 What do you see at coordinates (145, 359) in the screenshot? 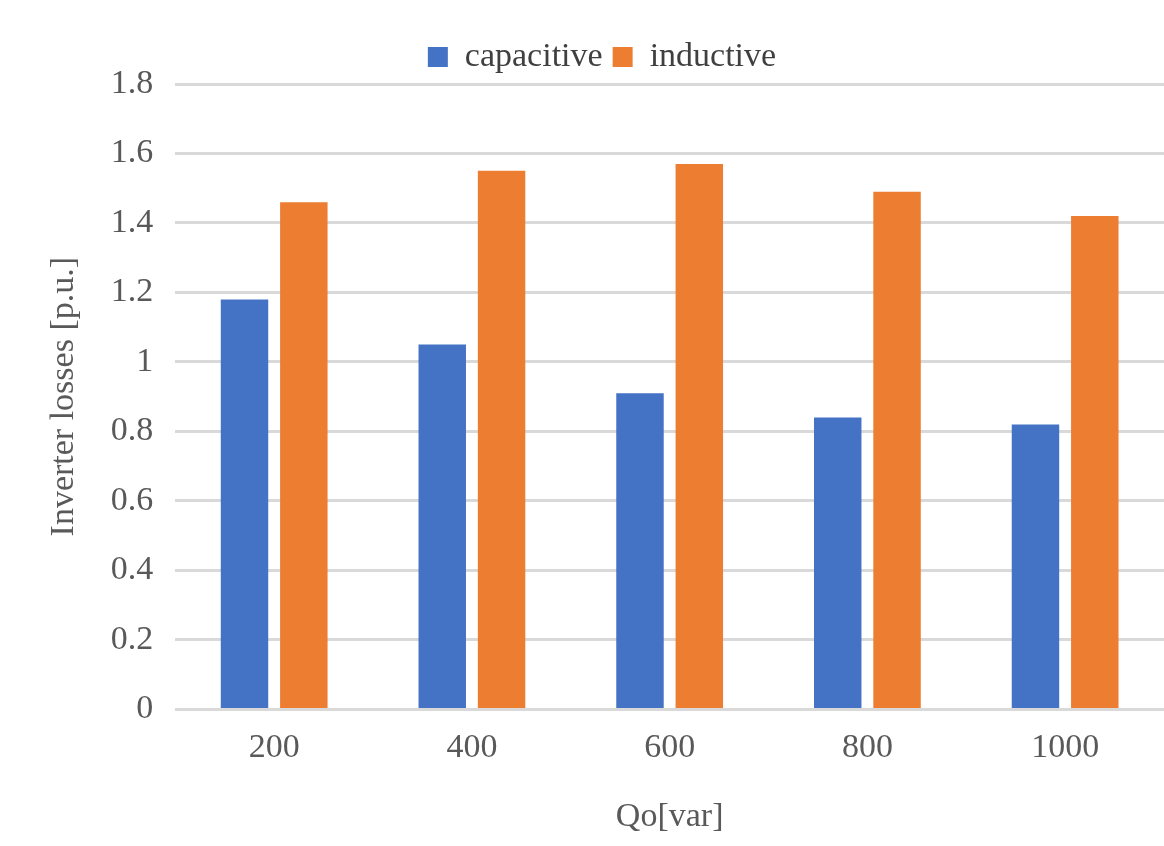
I see `y-tick-label: 1` at bounding box center [145, 359].